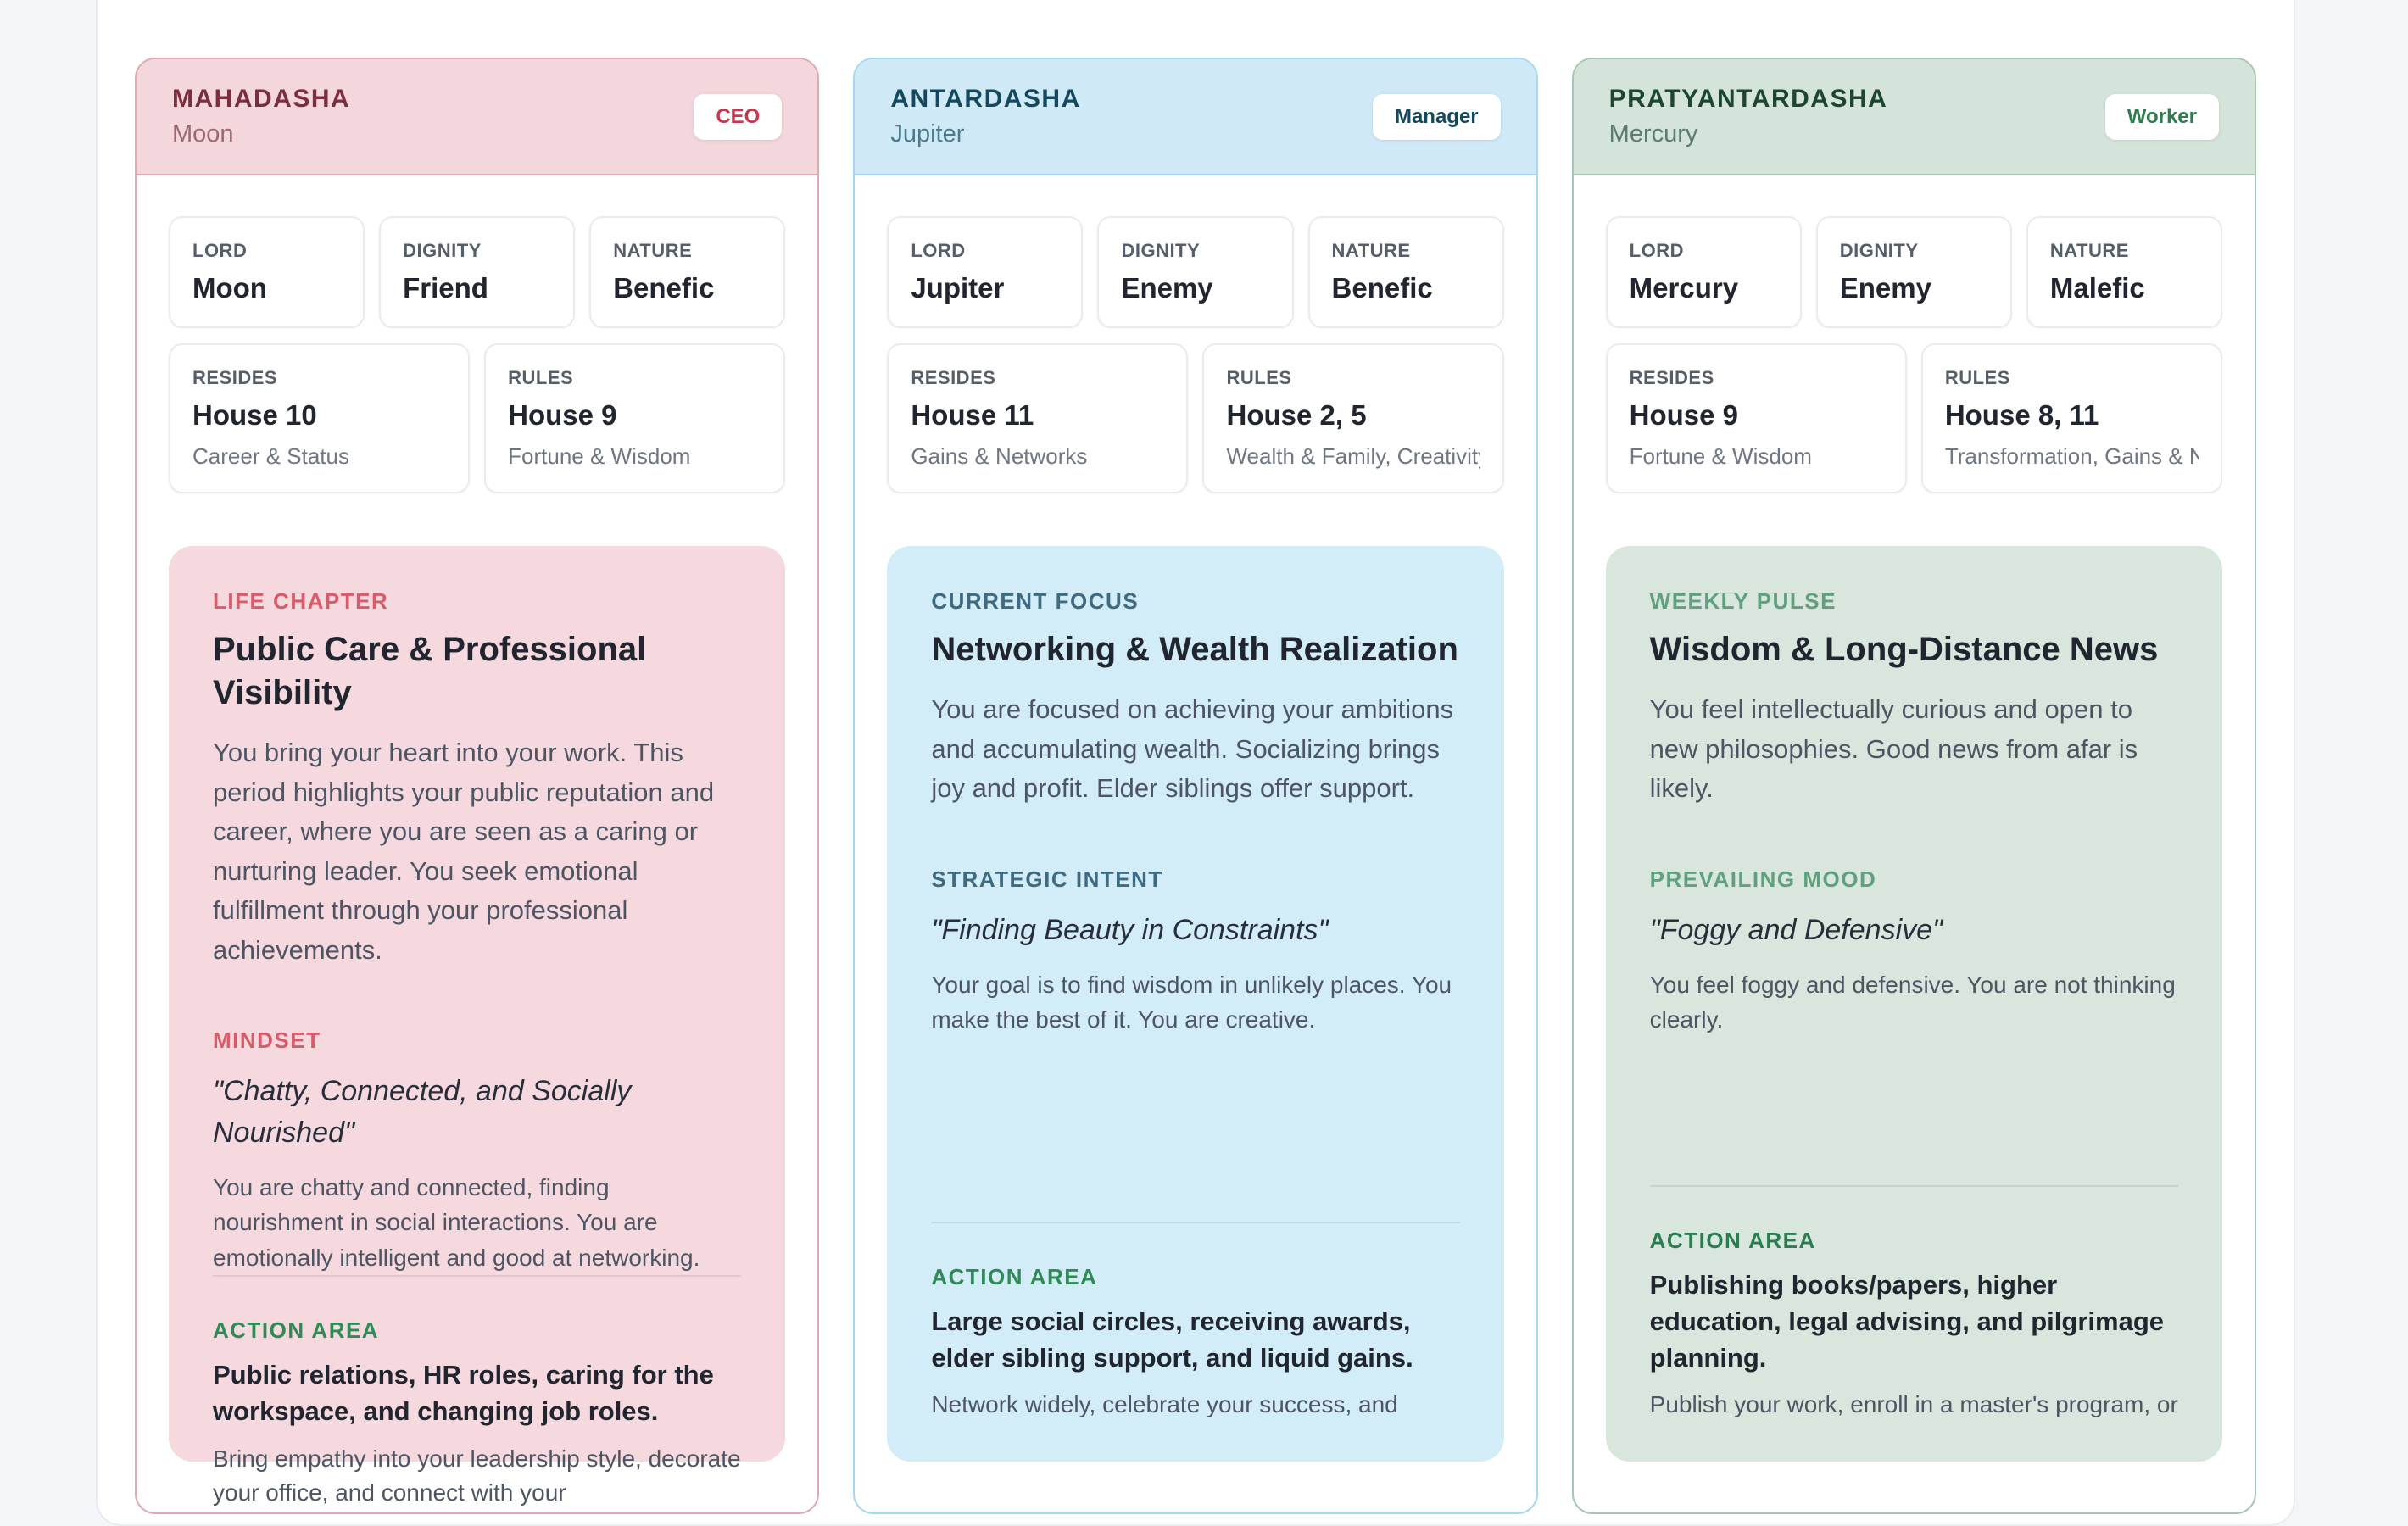  Describe the element at coordinates (985, 99) in the screenshot. I see `card-title: ANTARDASHA` at that location.